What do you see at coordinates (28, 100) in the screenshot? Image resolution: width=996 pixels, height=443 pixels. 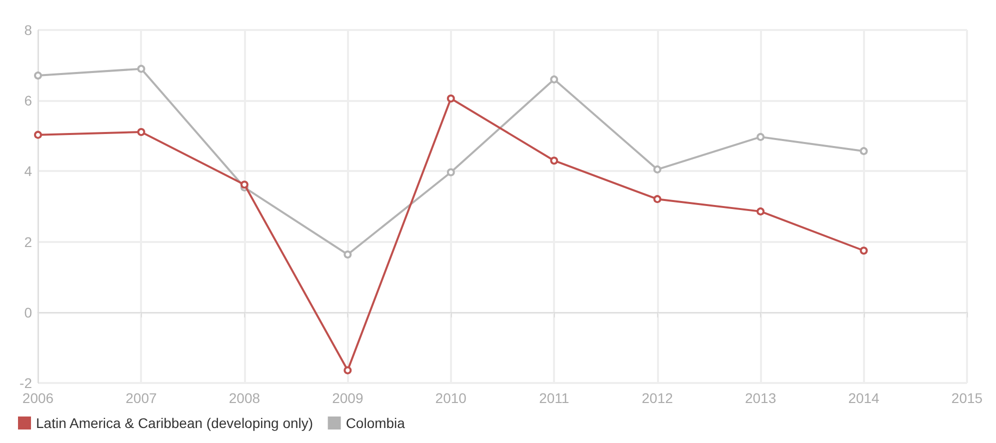 I see `y-tick-label: 6` at bounding box center [28, 100].